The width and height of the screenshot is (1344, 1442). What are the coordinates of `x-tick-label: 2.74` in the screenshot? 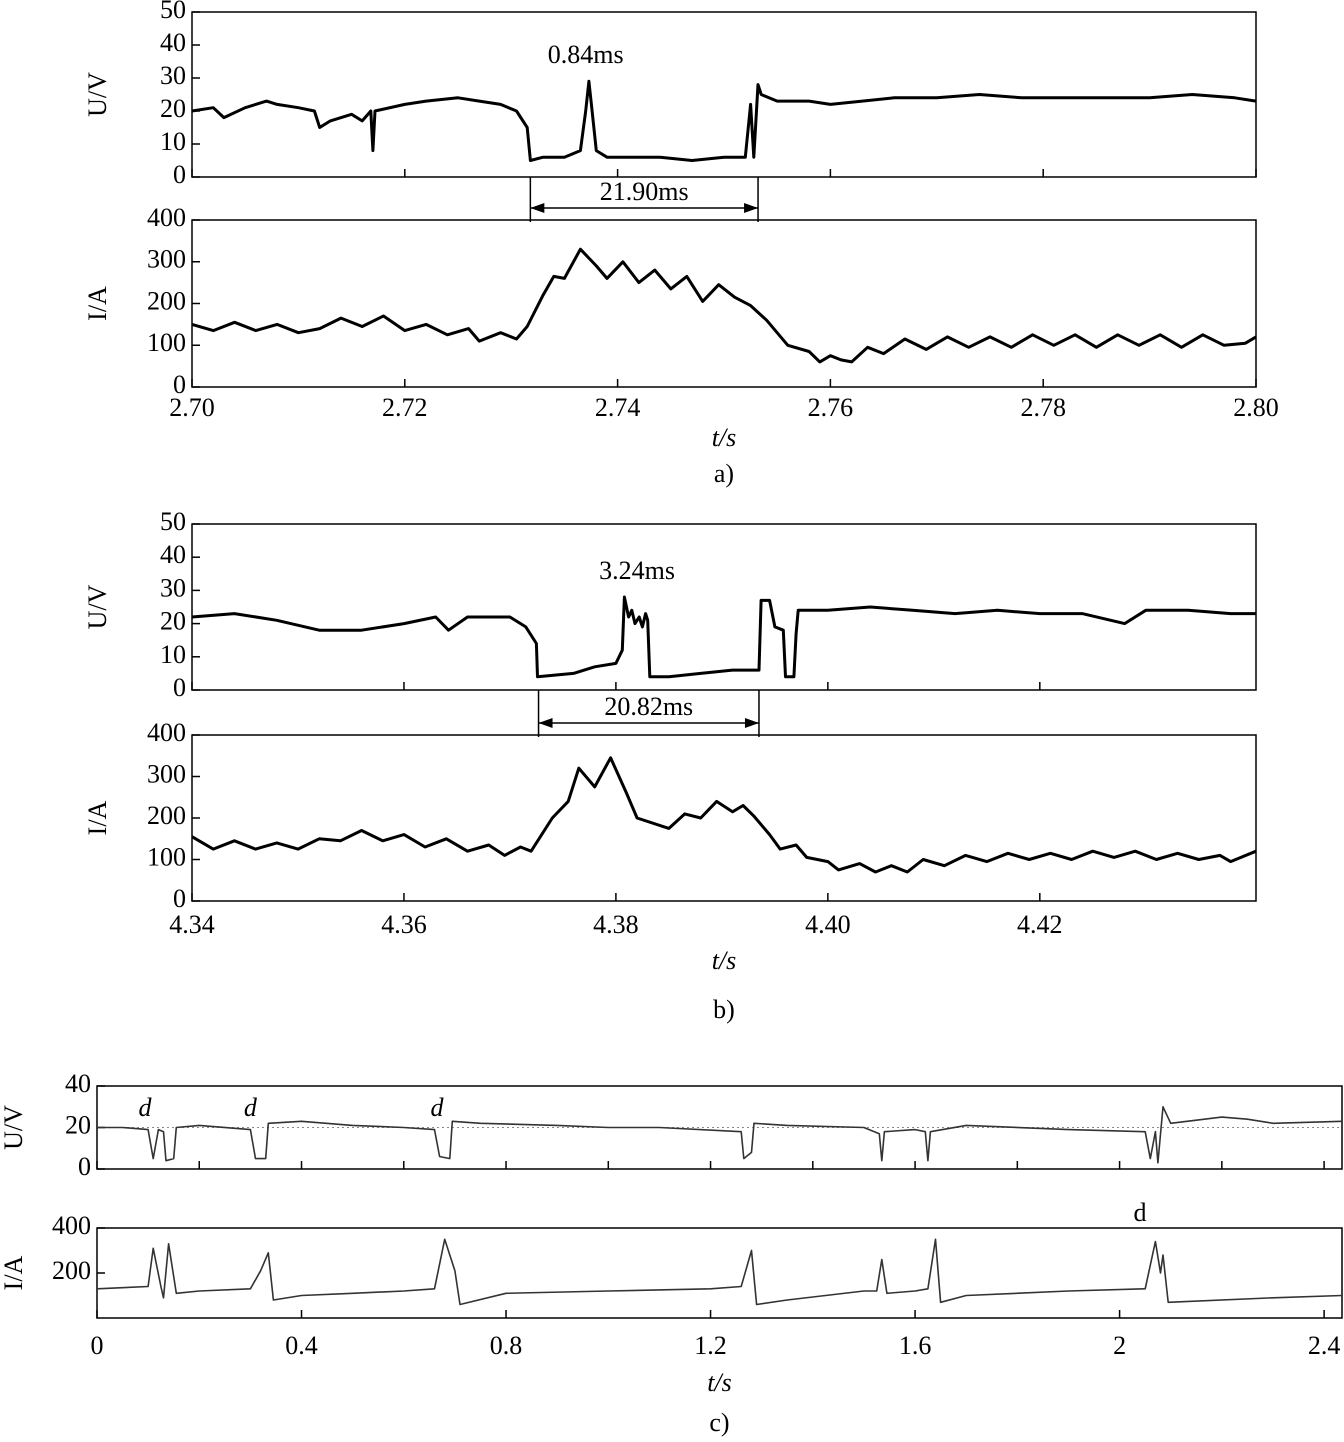 It's located at (618, 407).